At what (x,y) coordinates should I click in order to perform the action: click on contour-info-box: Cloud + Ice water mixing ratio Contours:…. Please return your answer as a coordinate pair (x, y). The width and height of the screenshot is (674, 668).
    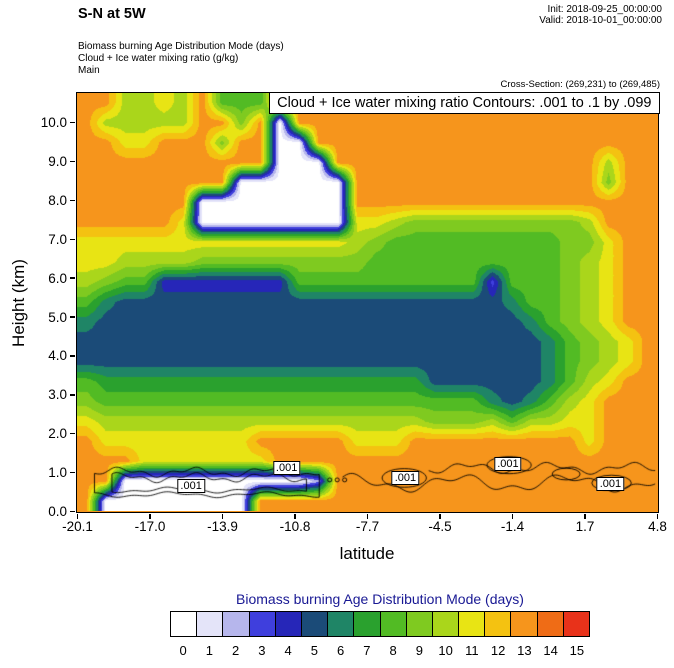
    Looking at the image, I should click on (464, 102).